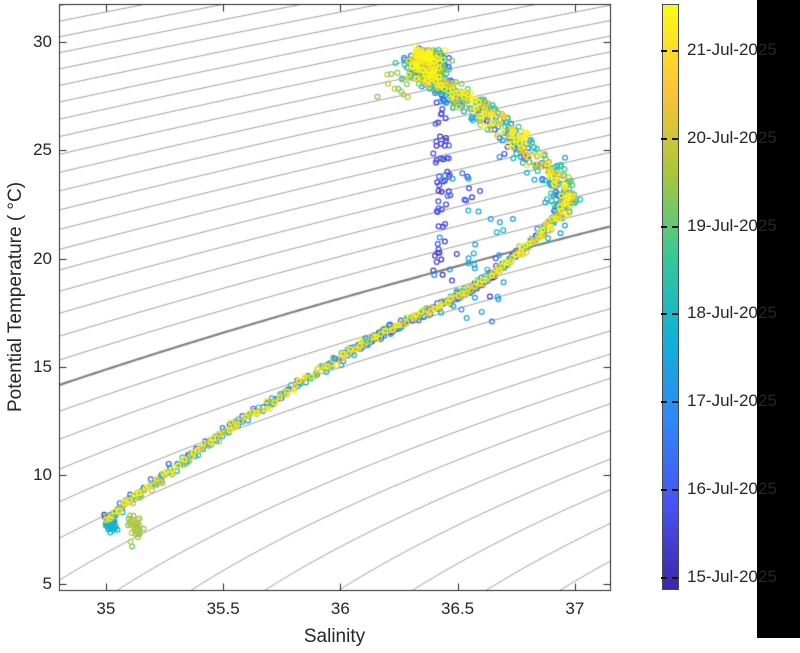 This screenshot has width=800, height=653. Describe the element at coordinates (732, 401) in the screenshot. I see `colorbar-tick-label-17-Jul-2025: 17-Jul-2025` at that location.